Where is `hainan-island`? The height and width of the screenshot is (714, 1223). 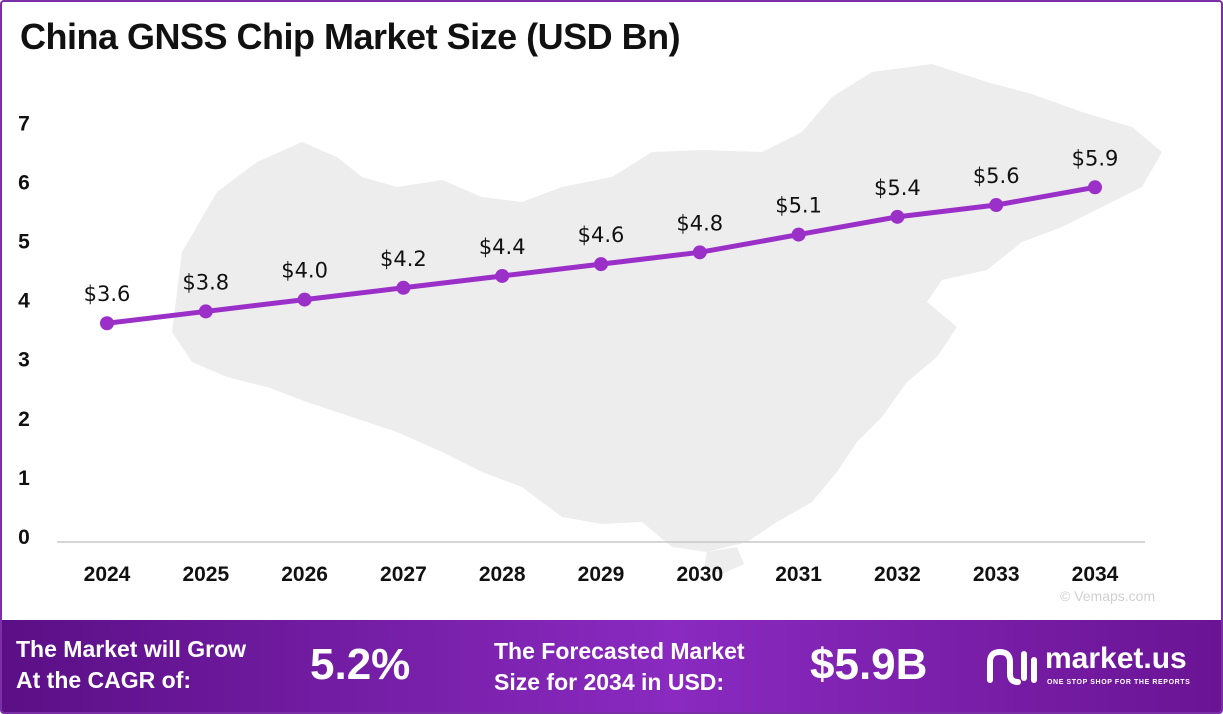 hainan-island is located at coordinates (724, 560).